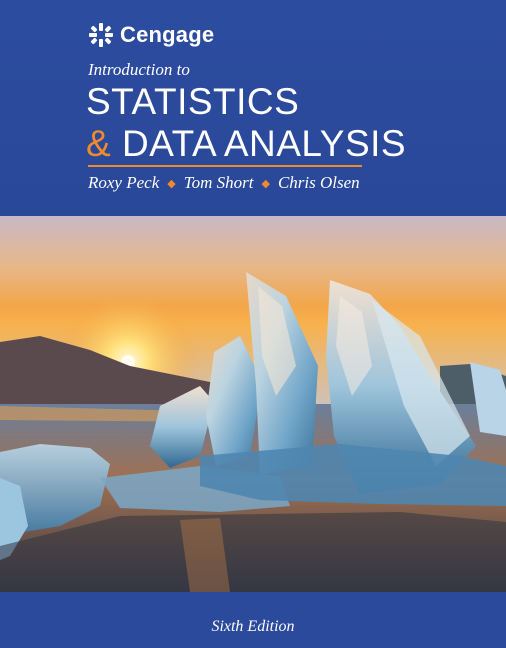 The image size is (506, 648). Describe the element at coordinates (264, 143) in the screenshot. I see `title-line2-text: DATA ANALYSIS` at that location.